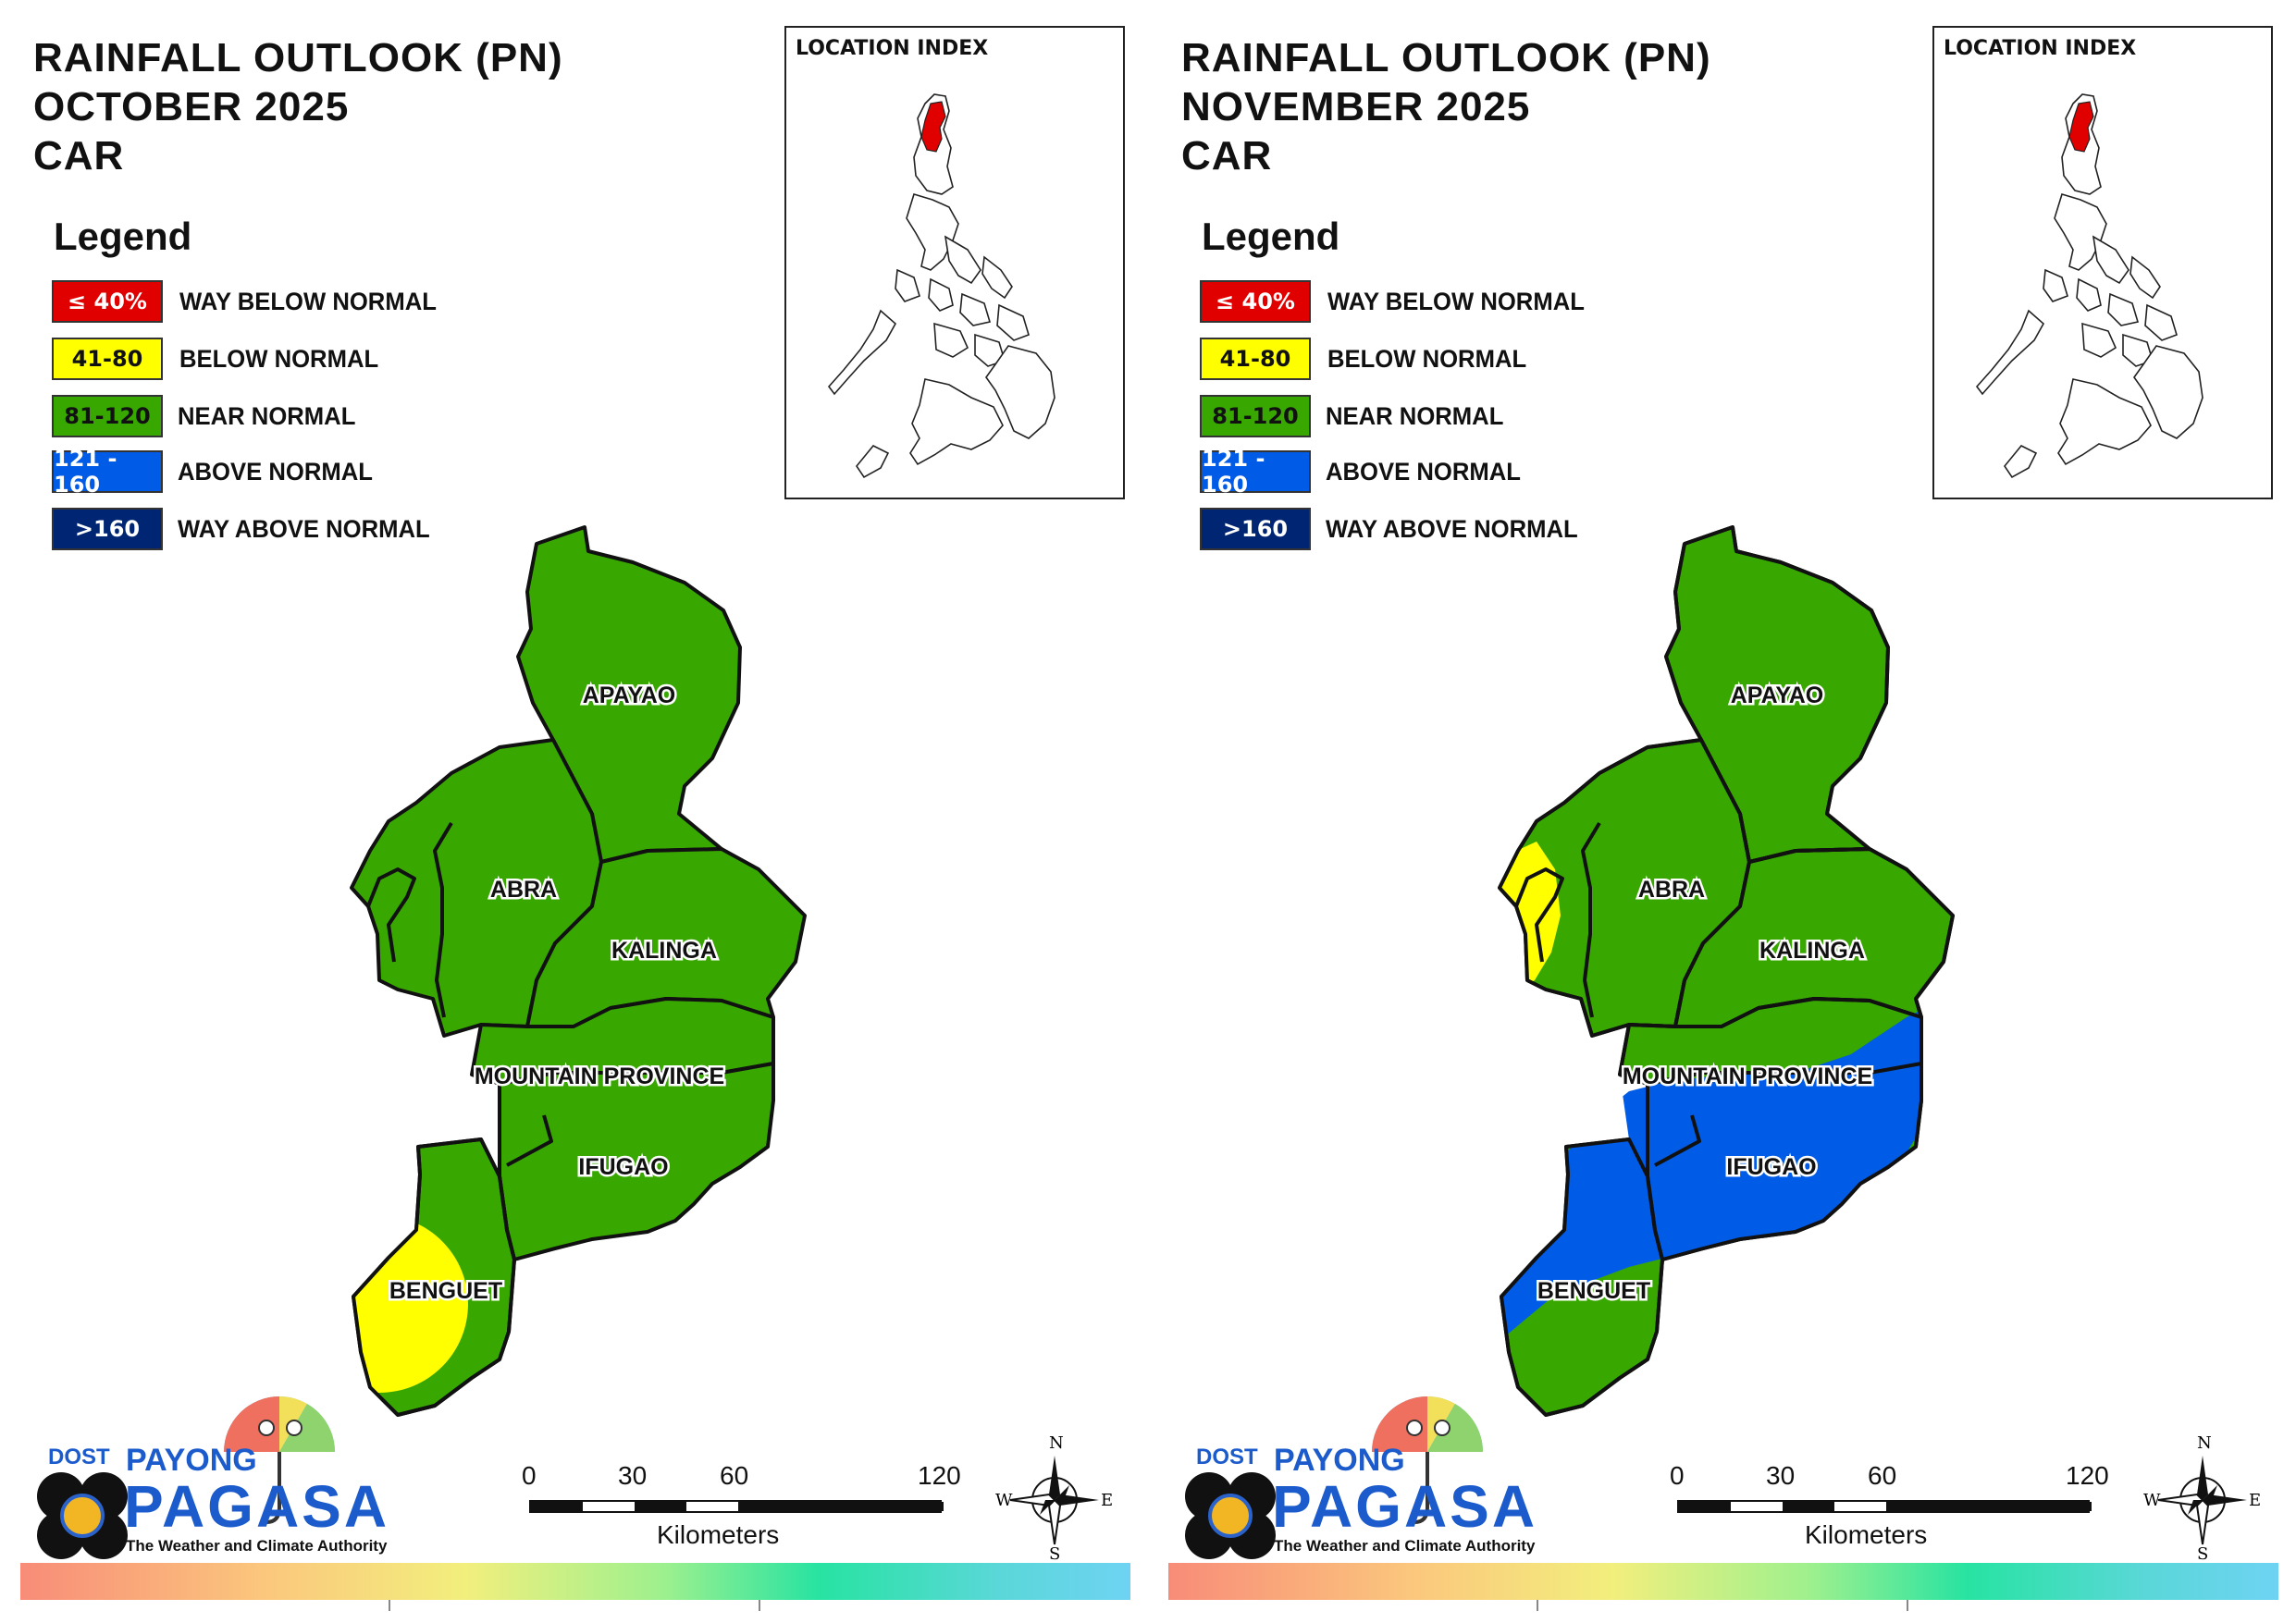 This screenshot has width=2296, height=1623. I want to click on title-line-2: OCTOBER 2025, so click(191, 106).